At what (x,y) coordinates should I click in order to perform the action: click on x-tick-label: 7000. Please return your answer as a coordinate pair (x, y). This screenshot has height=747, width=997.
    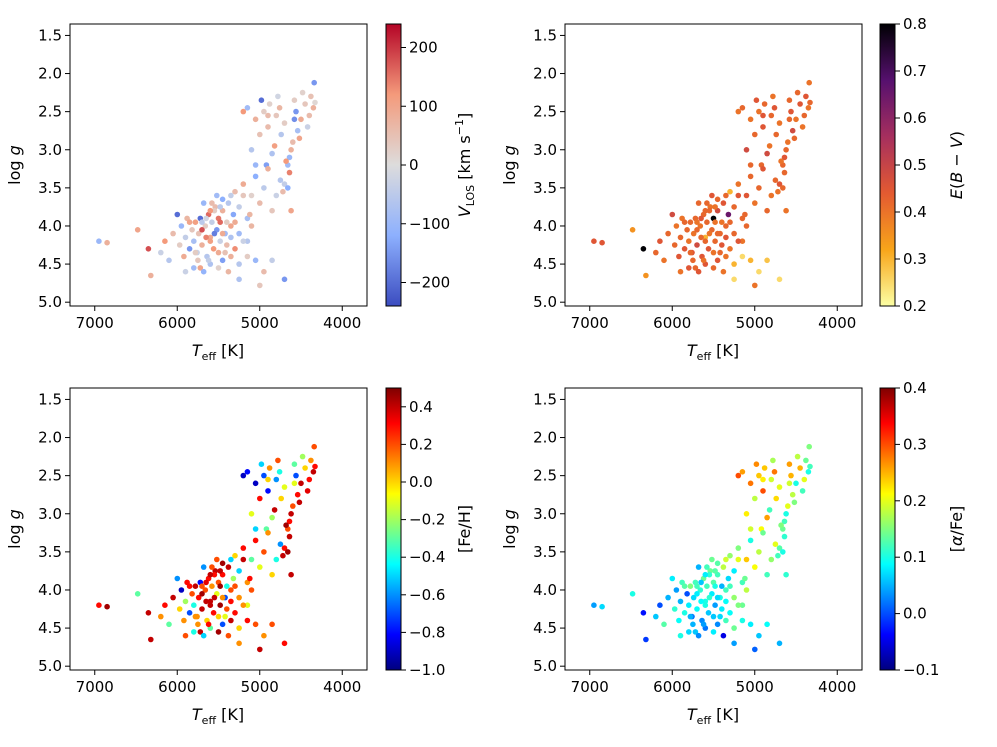
    Looking at the image, I should click on (590, 687).